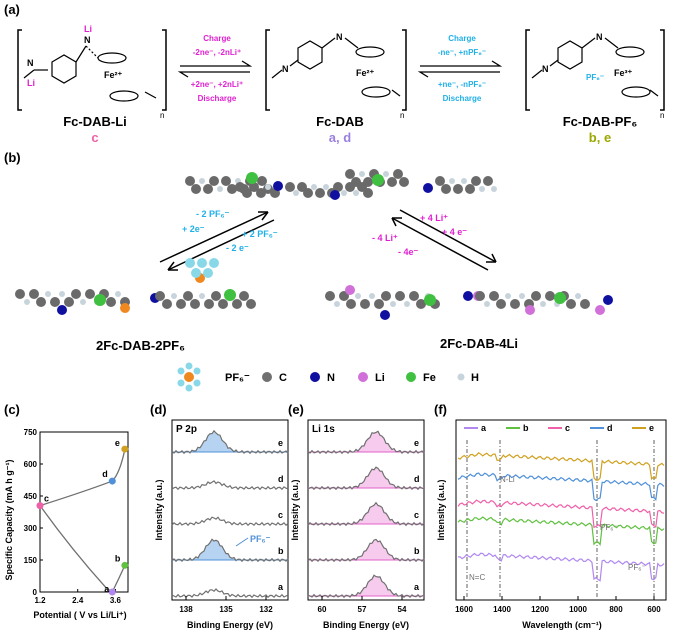 The width and height of the screenshot is (676, 635). Describe the element at coordinates (363, 377) in the screenshot. I see `lithium-legend-dot` at that location.